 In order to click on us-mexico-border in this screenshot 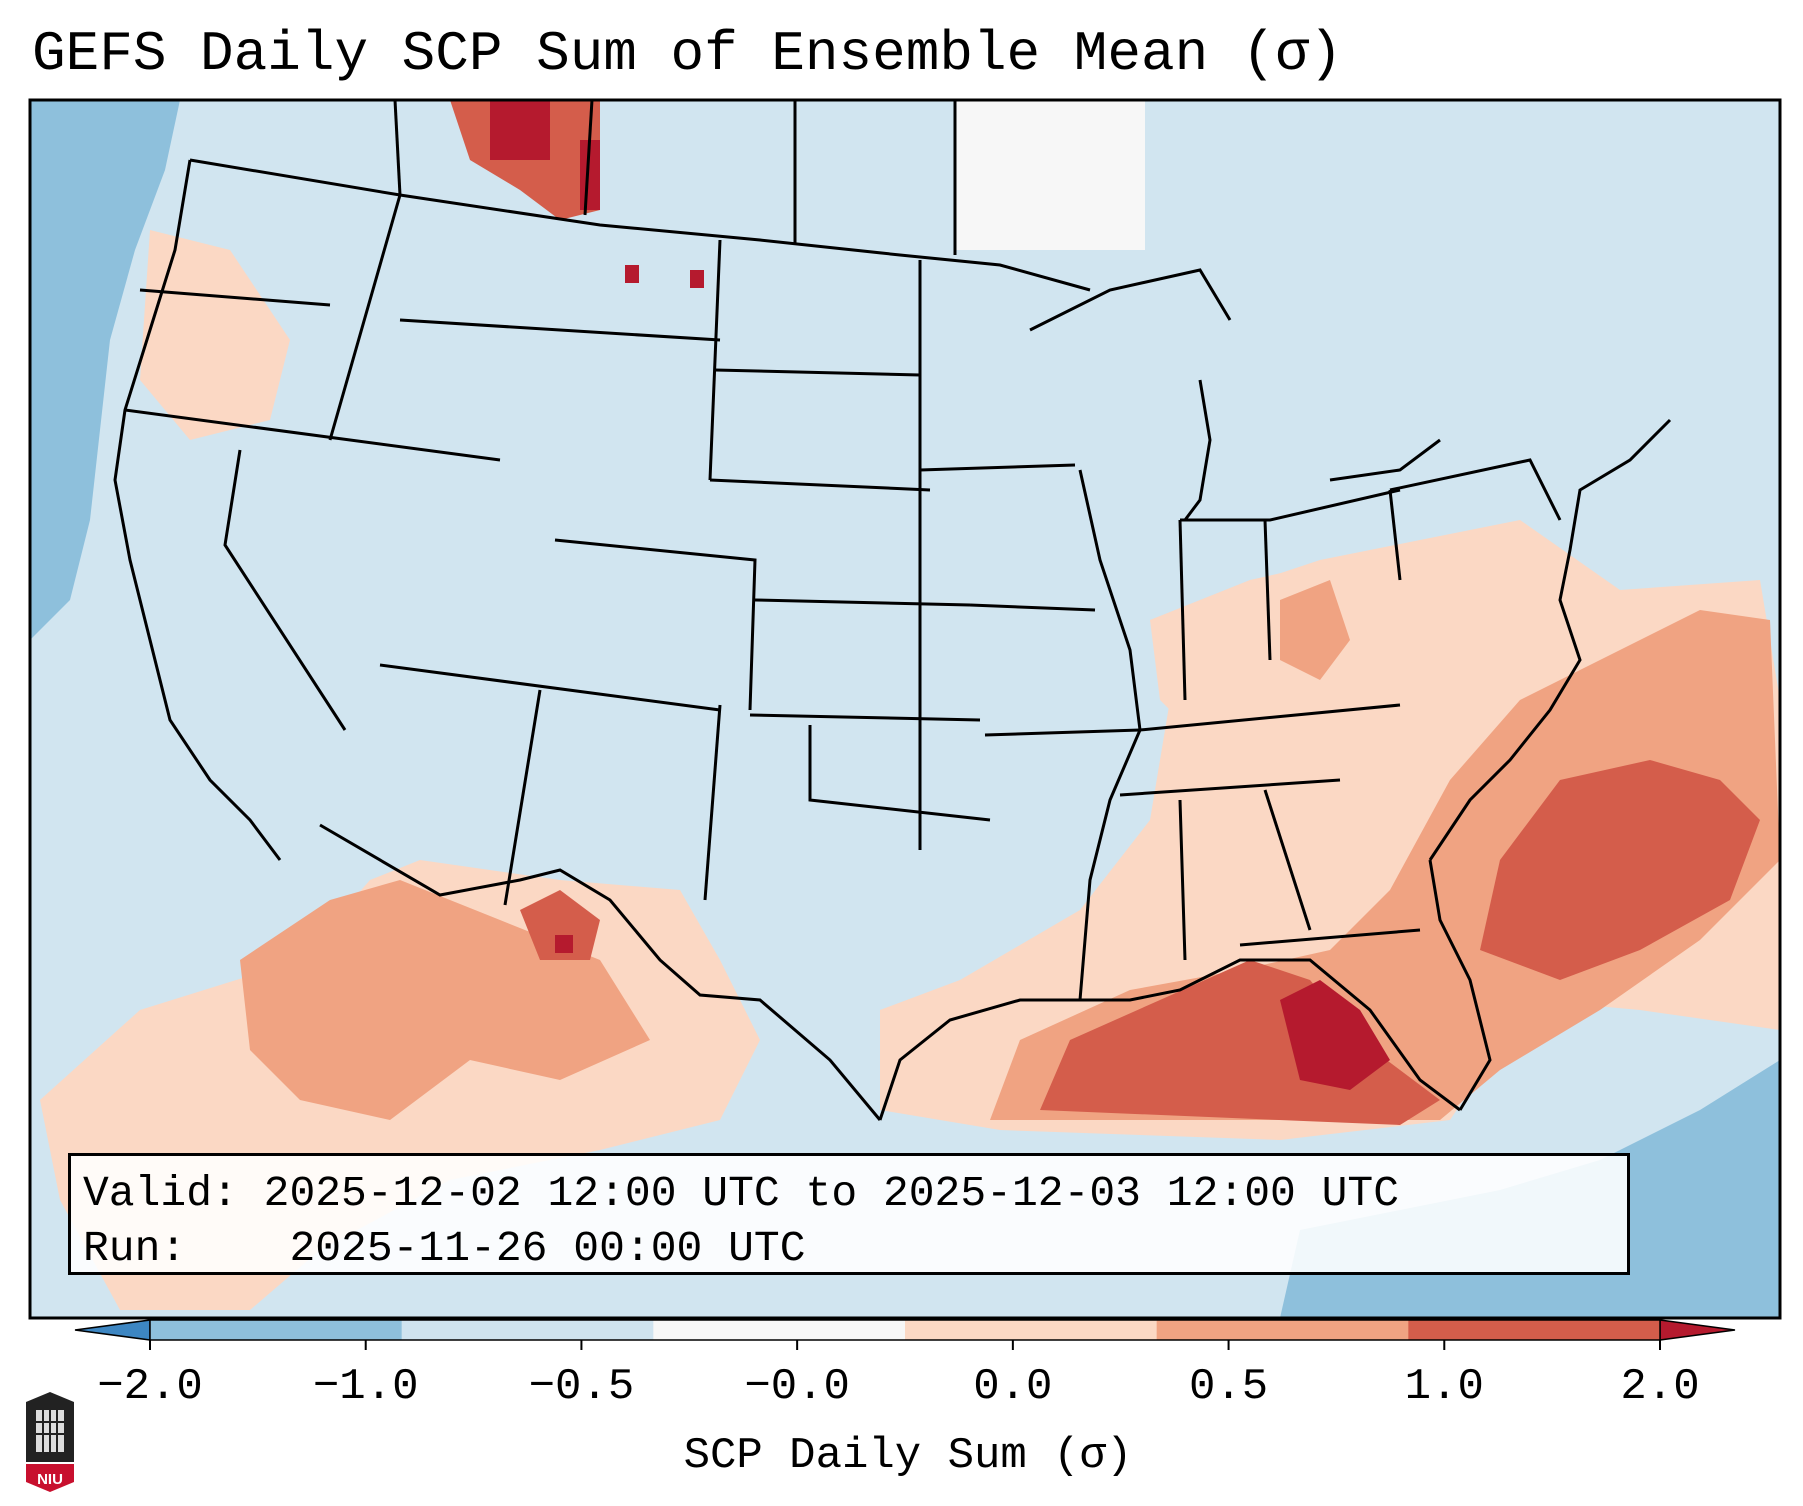, I will do `click(600, 972)`.